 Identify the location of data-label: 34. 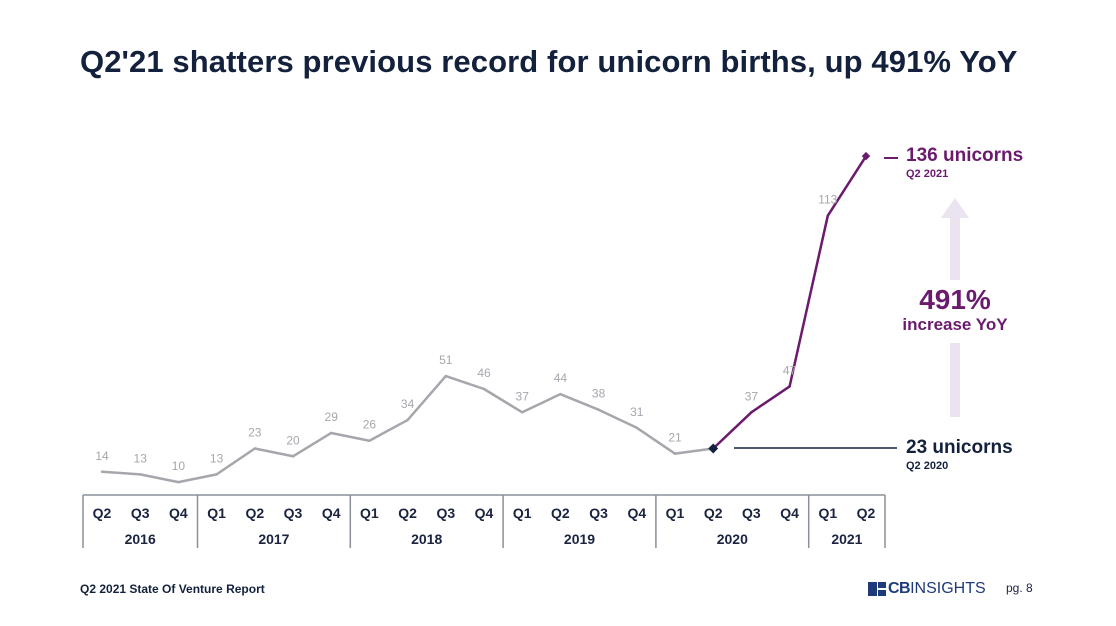
(408, 404).